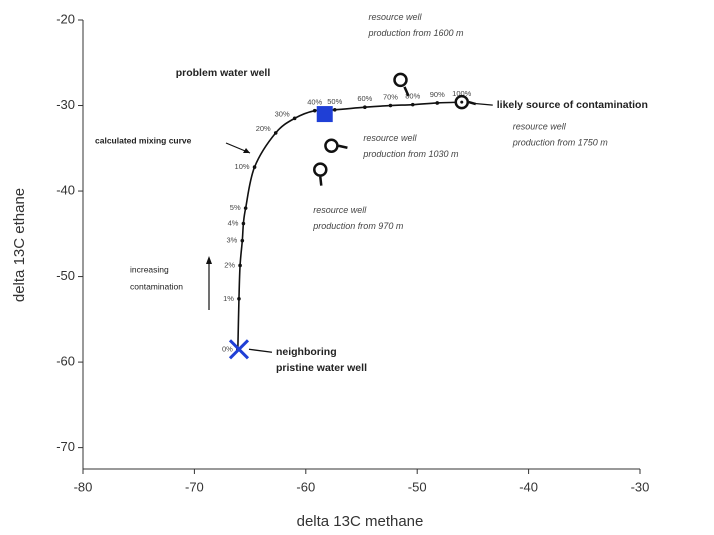  I want to click on well-label: problem water well, so click(223, 73).